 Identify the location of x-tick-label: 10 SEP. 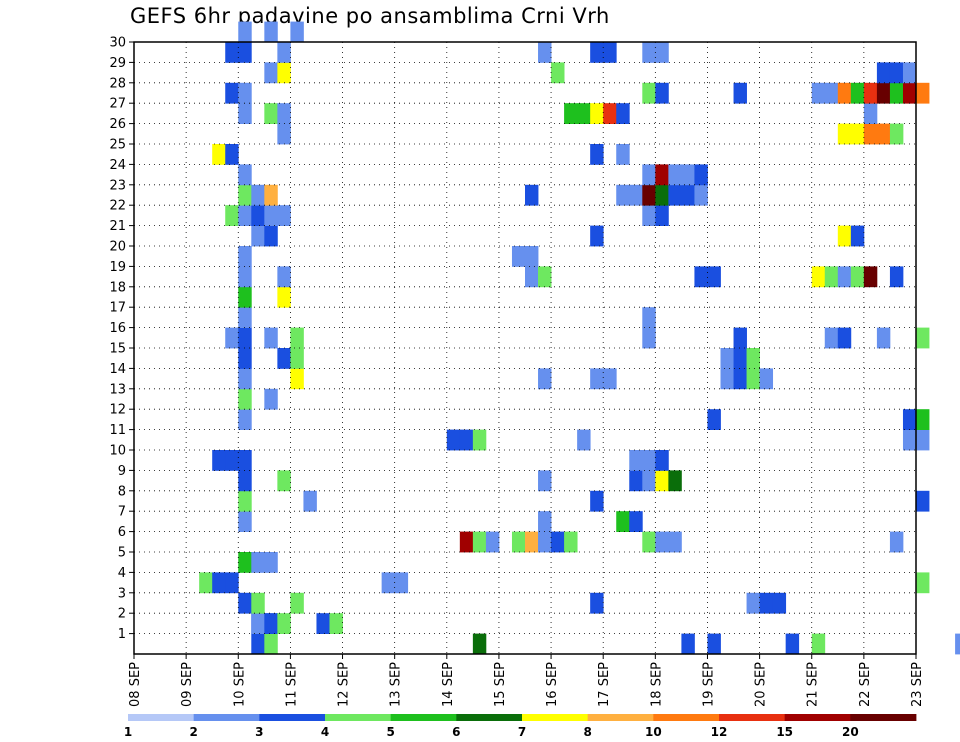
(239, 684).